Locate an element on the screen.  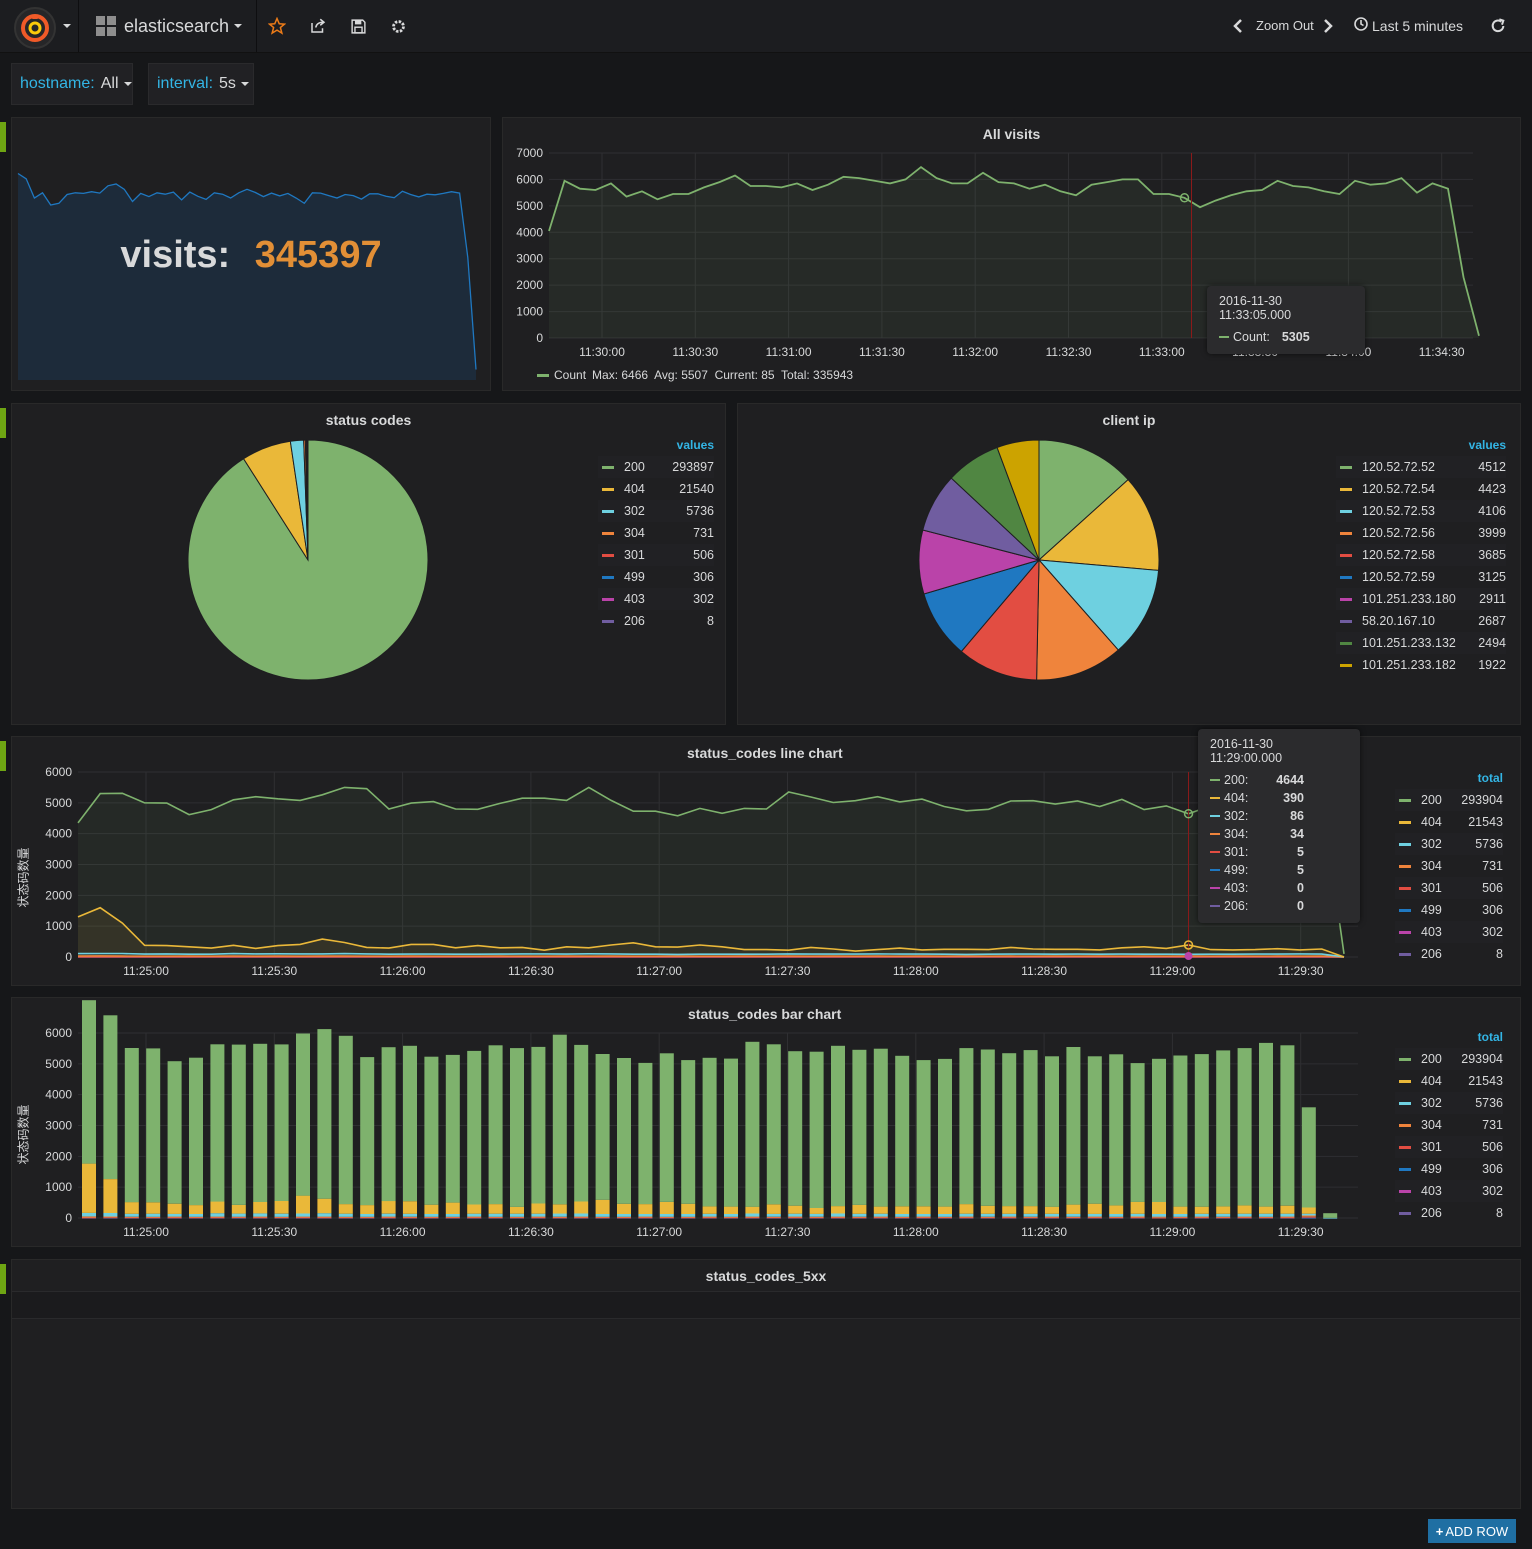
panel-title: status codes is located at coordinates (368, 420).